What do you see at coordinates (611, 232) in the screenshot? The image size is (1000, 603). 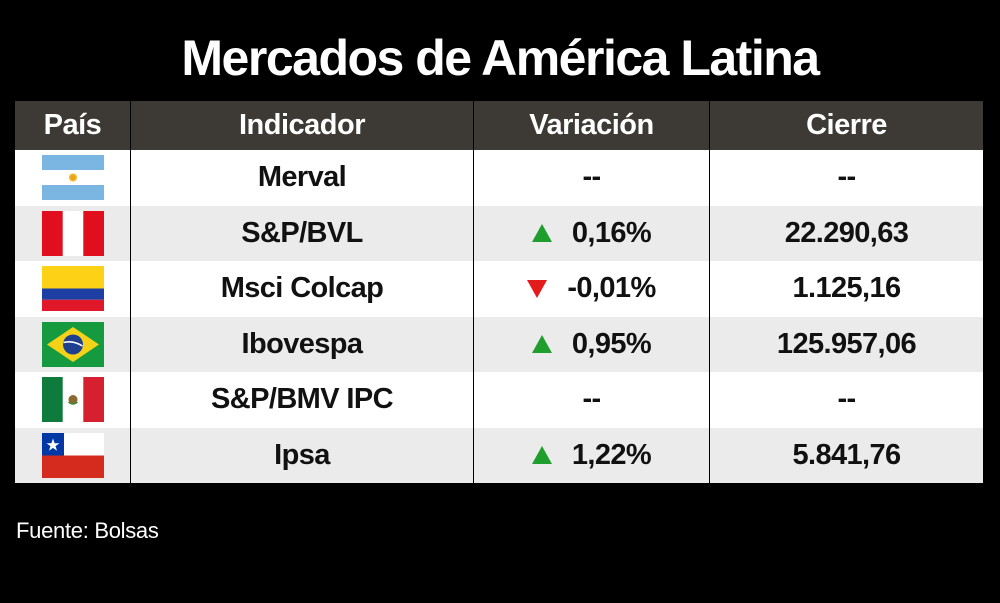 I see `variation-value: 0,16%` at bounding box center [611, 232].